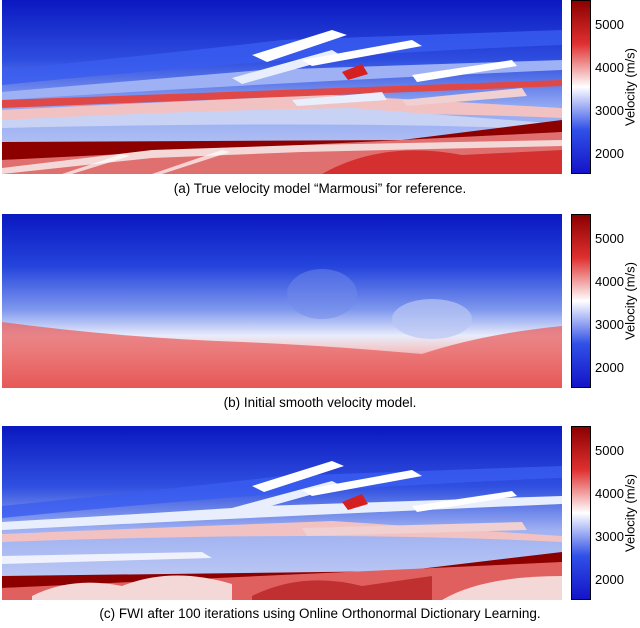  I want to click on colorbar-b, so click(581, 301).